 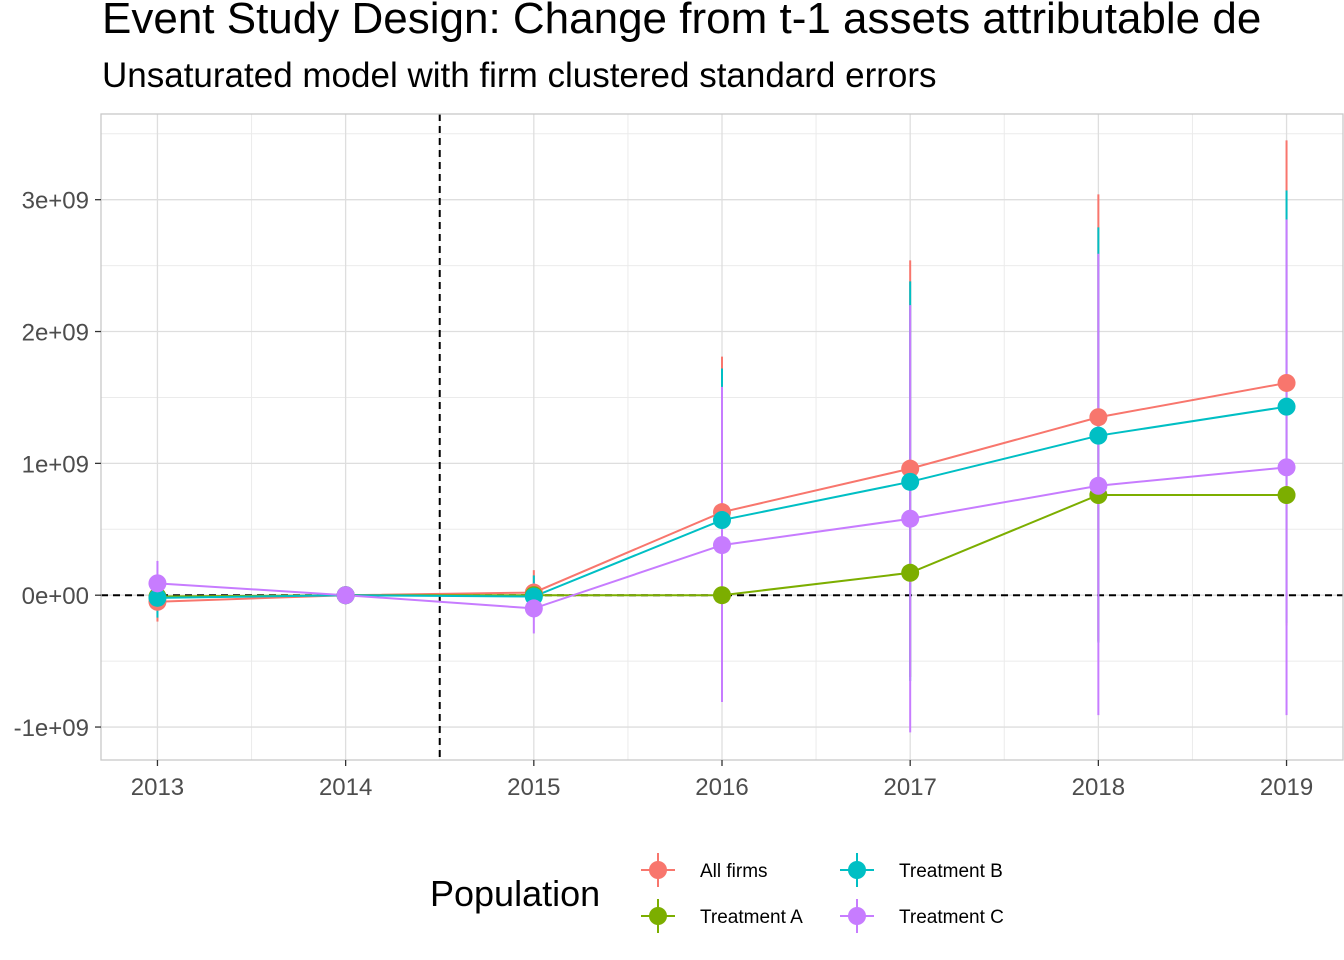 I want to click on y-tick-label: 2e+09, so click(x=55, y=333).